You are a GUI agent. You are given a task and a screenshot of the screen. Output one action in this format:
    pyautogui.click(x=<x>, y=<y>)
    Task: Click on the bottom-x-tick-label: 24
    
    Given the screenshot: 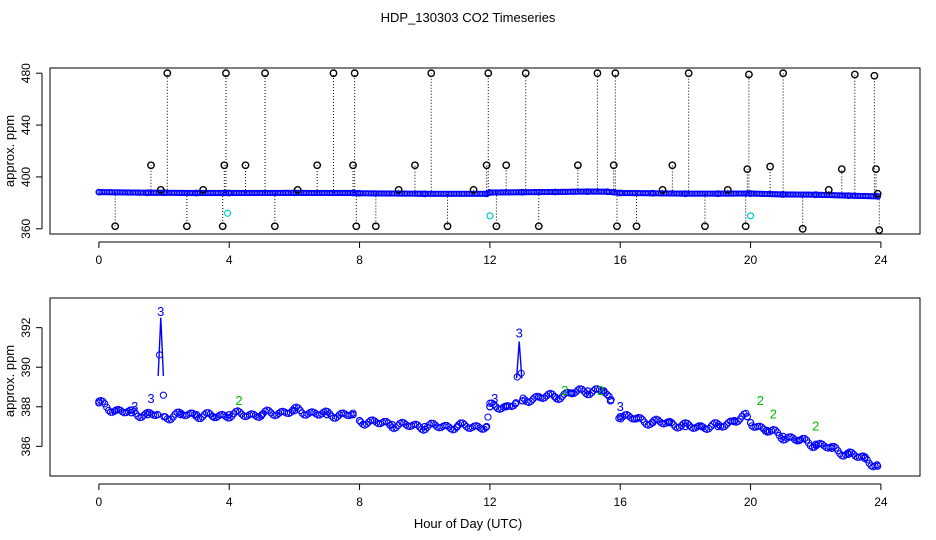 What is the action you would take?
    pyautogui.click(x=881, y=502)
    